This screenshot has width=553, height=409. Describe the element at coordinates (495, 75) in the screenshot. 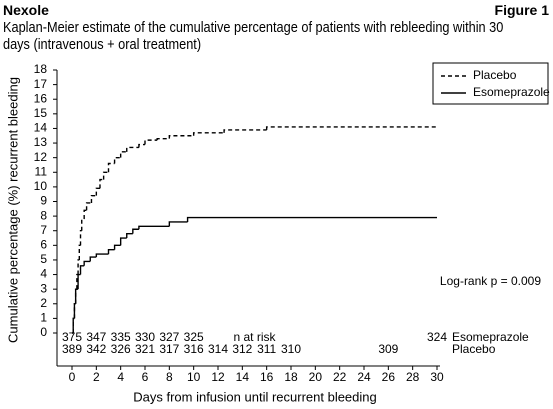

I see `legend-label: Placebo` at that location.